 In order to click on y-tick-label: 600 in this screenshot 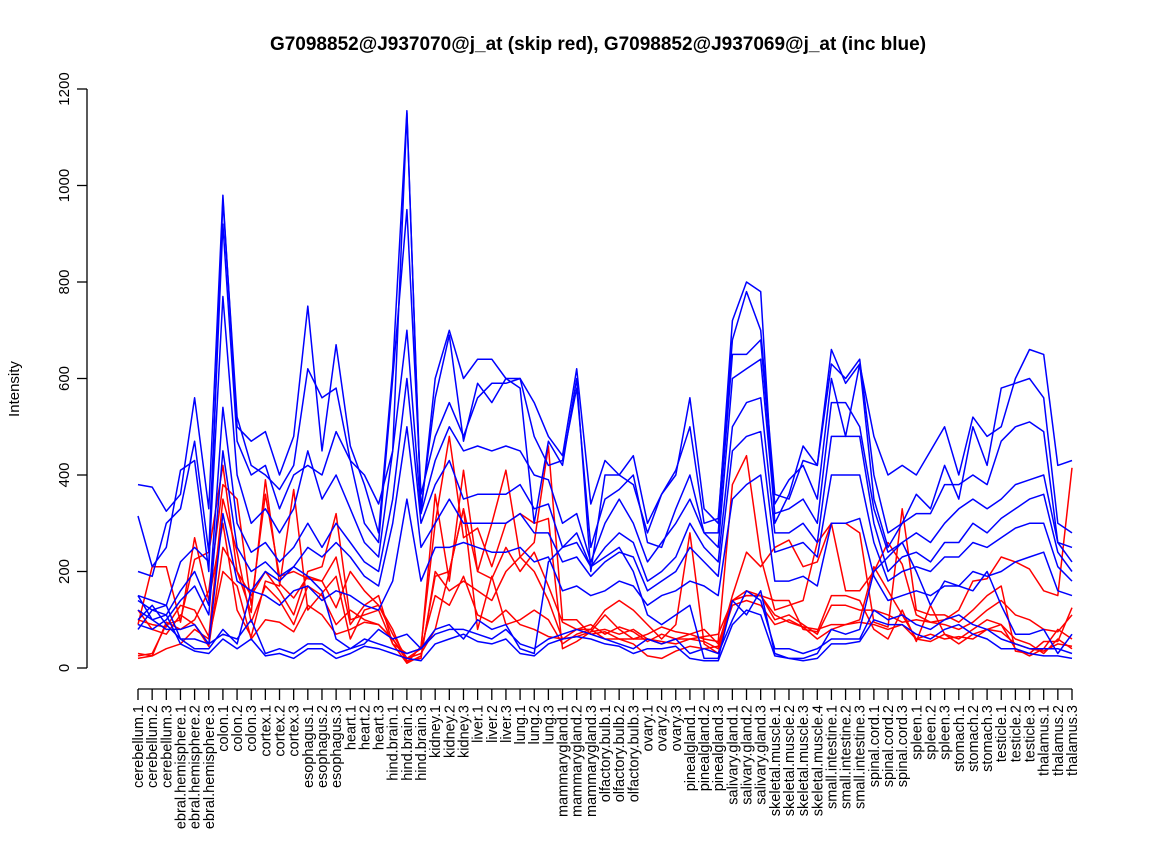, I will do `click(64, 378)`.